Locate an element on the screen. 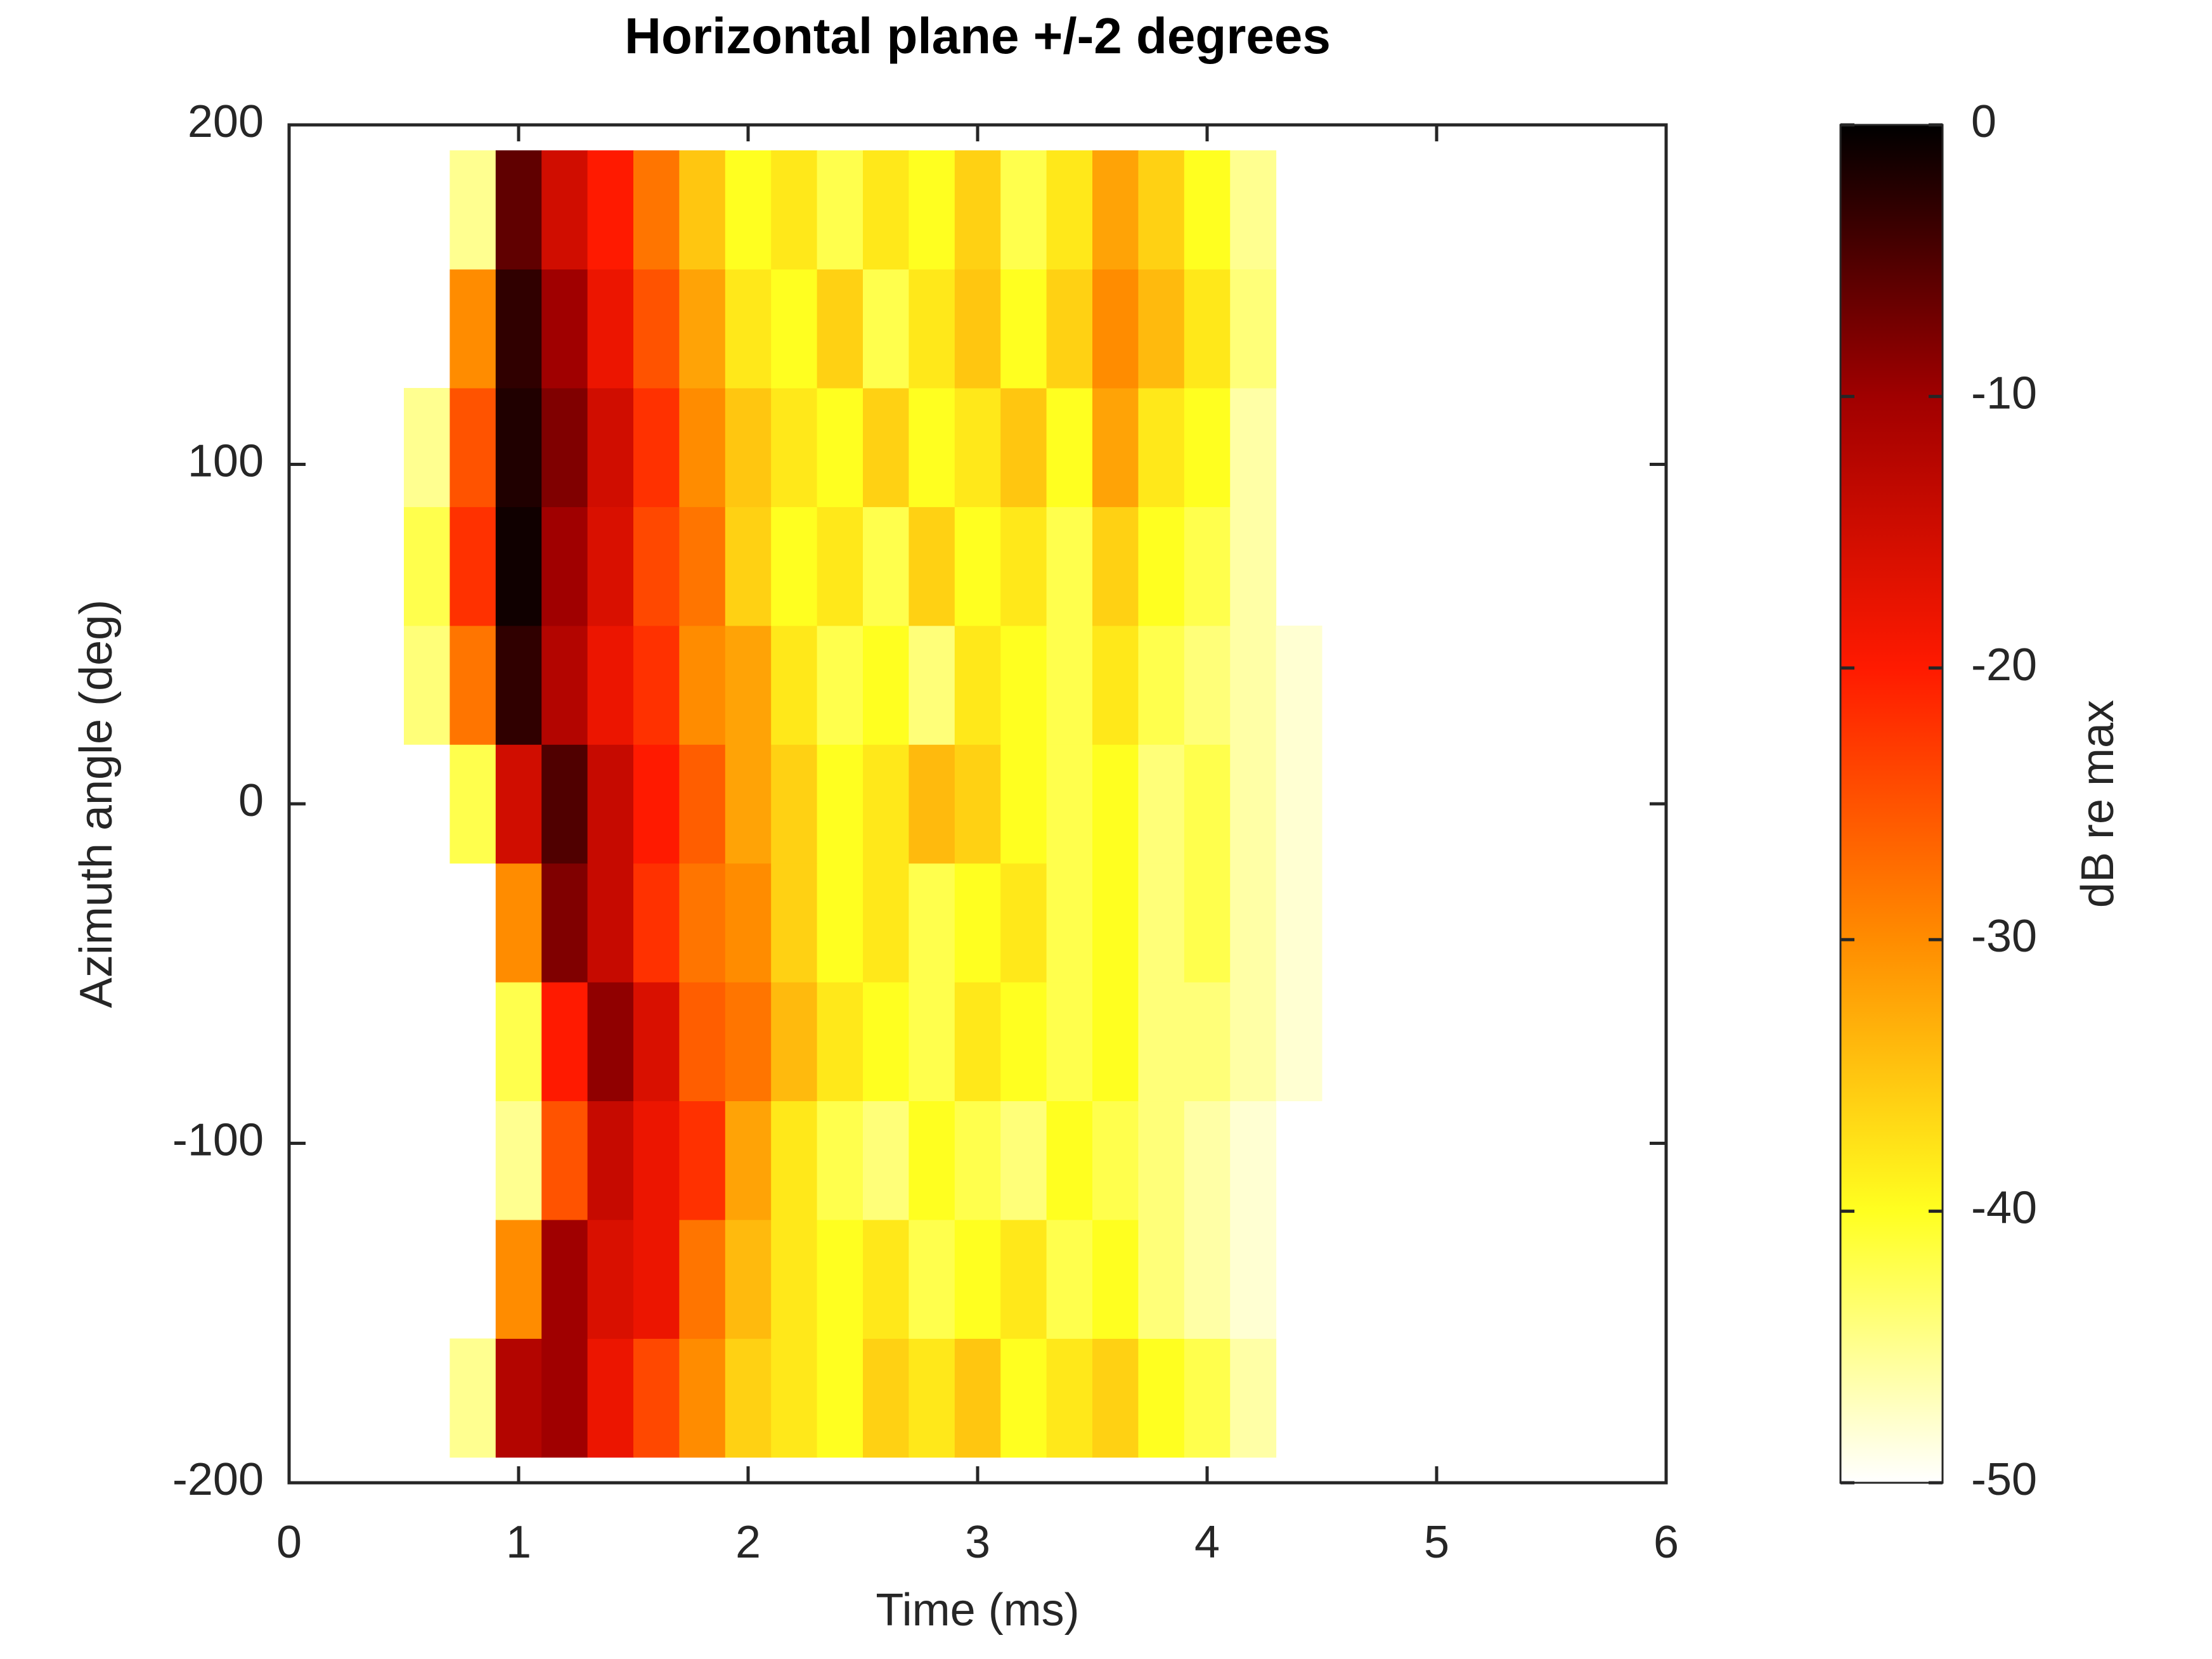  colorbar-tick-label: -10 is located at coordinates (2004, 393).